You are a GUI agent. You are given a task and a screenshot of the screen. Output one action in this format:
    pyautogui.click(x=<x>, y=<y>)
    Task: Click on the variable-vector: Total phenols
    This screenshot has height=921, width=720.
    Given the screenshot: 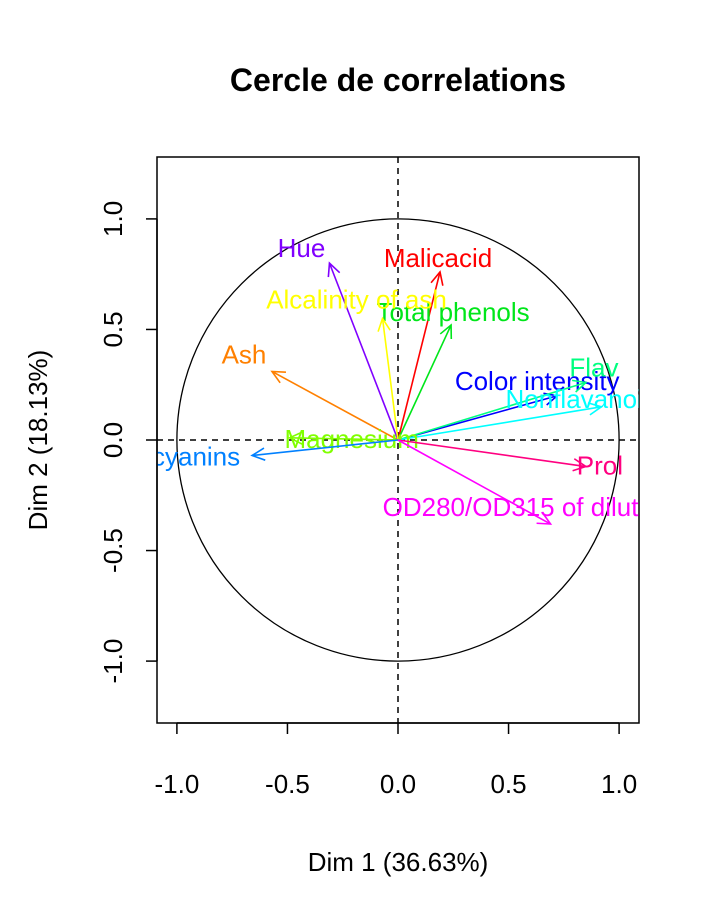 What is the action you would take?
    pyautogui.click(x=453, y=369)
    